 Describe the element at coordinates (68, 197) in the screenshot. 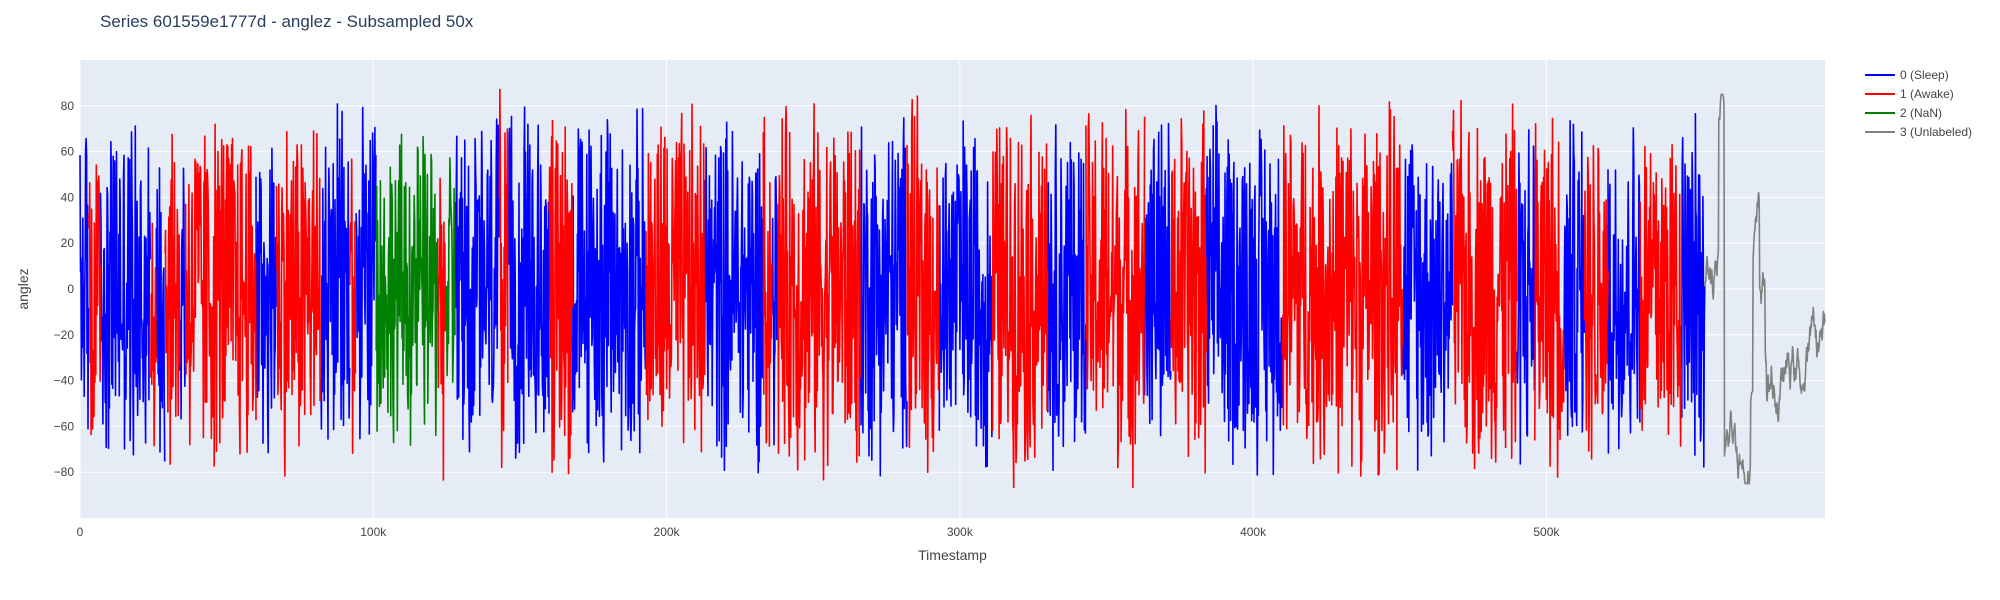

I see `y-tick-label: 40` at that location.